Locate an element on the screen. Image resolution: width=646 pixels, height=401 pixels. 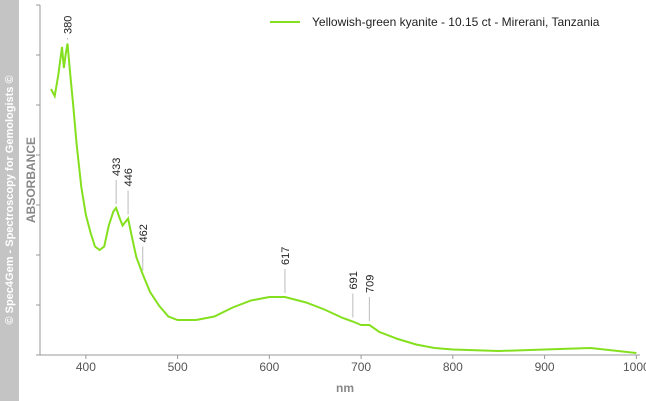
x-tick-label: 700 is located at coordinates (361, 367).